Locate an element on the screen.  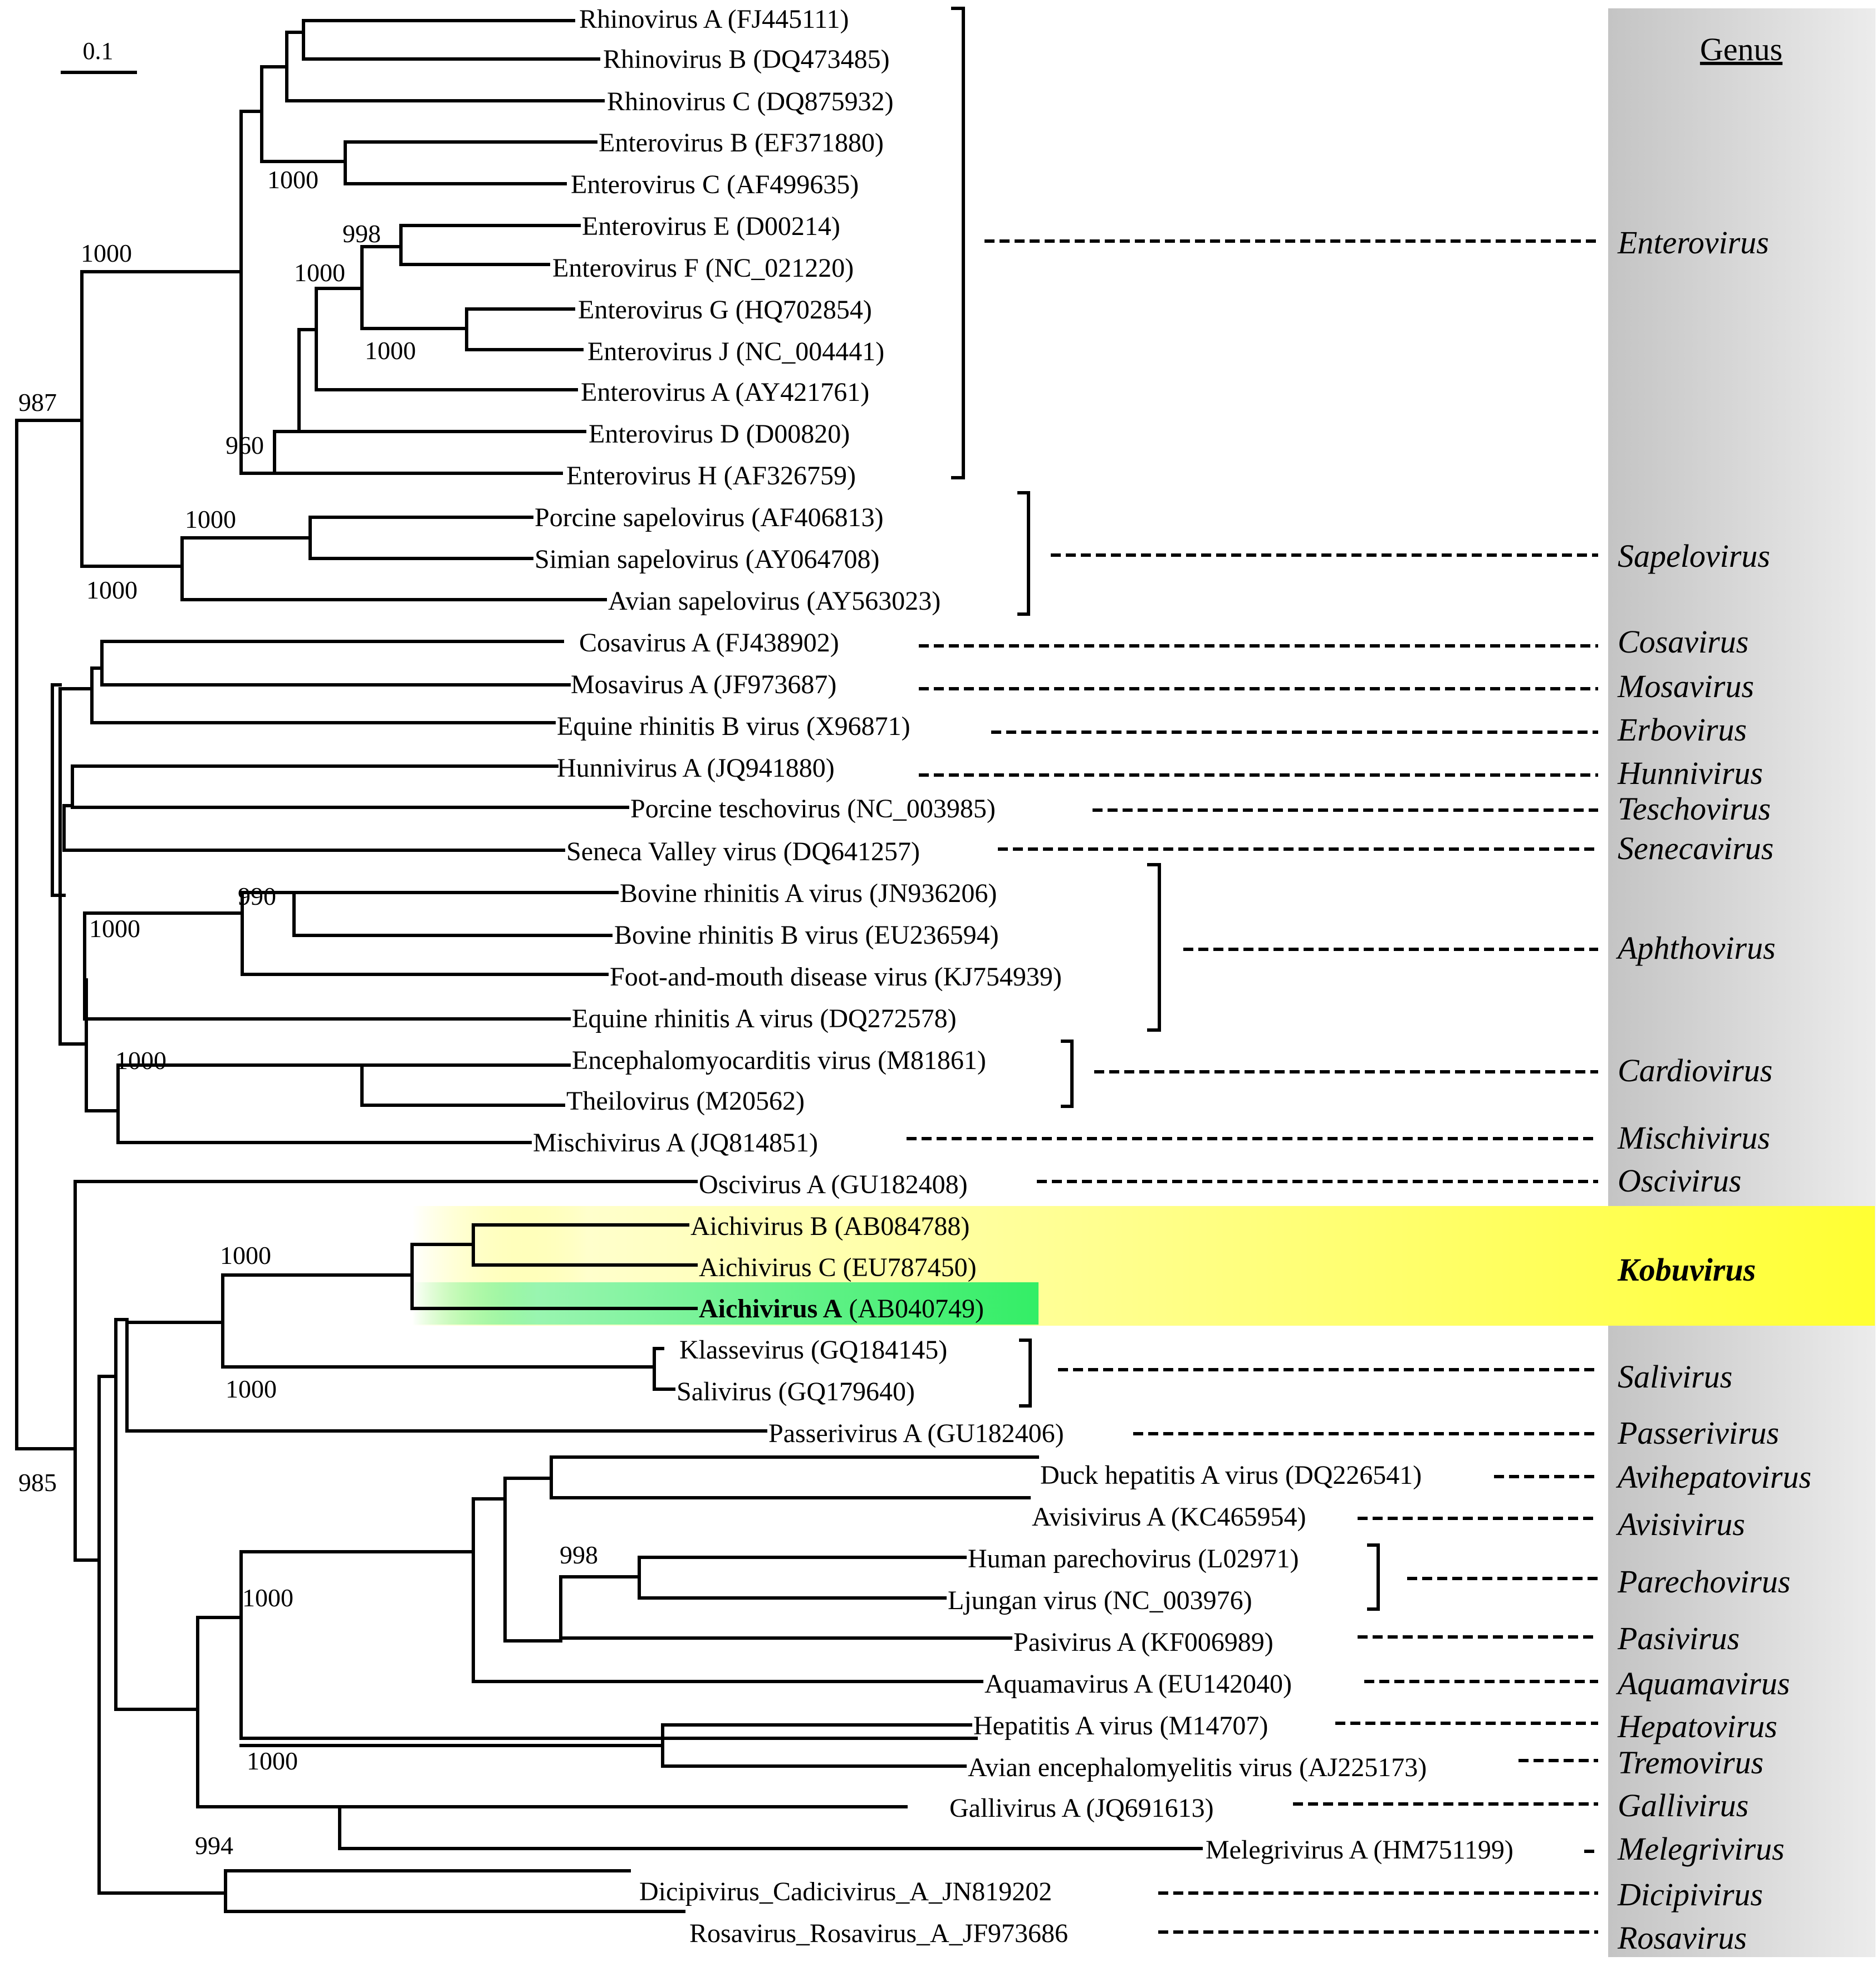
bootstrap-994: 994 is located at coordinates (214, 1846).